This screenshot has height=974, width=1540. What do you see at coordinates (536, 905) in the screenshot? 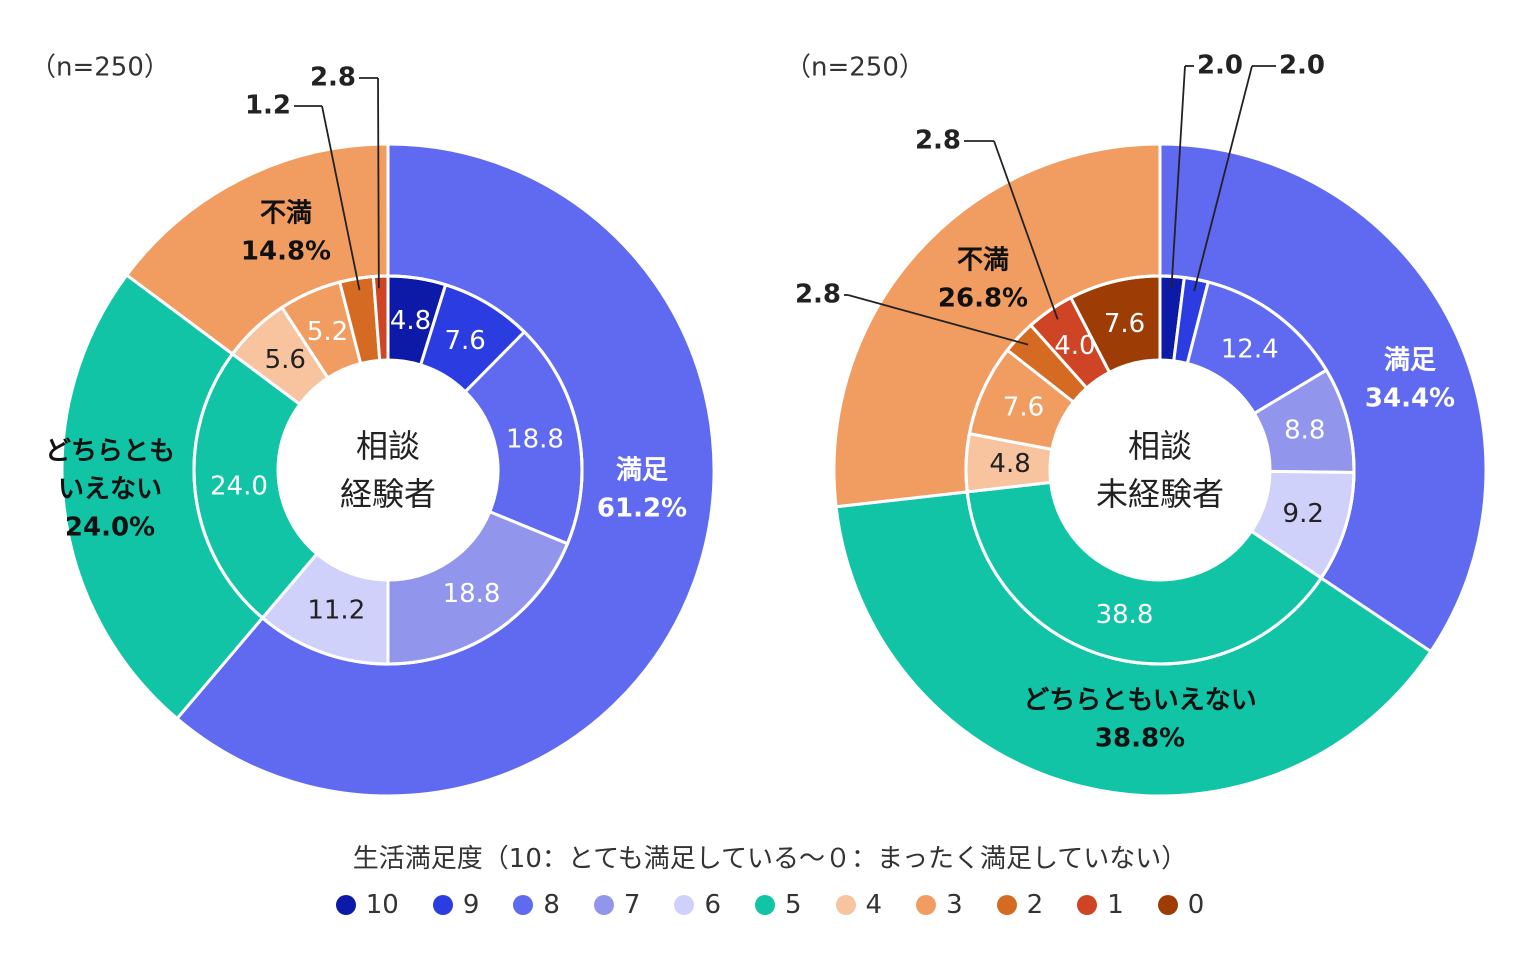
I see `legend-item-8: 8` at bounding box center [536, 905].